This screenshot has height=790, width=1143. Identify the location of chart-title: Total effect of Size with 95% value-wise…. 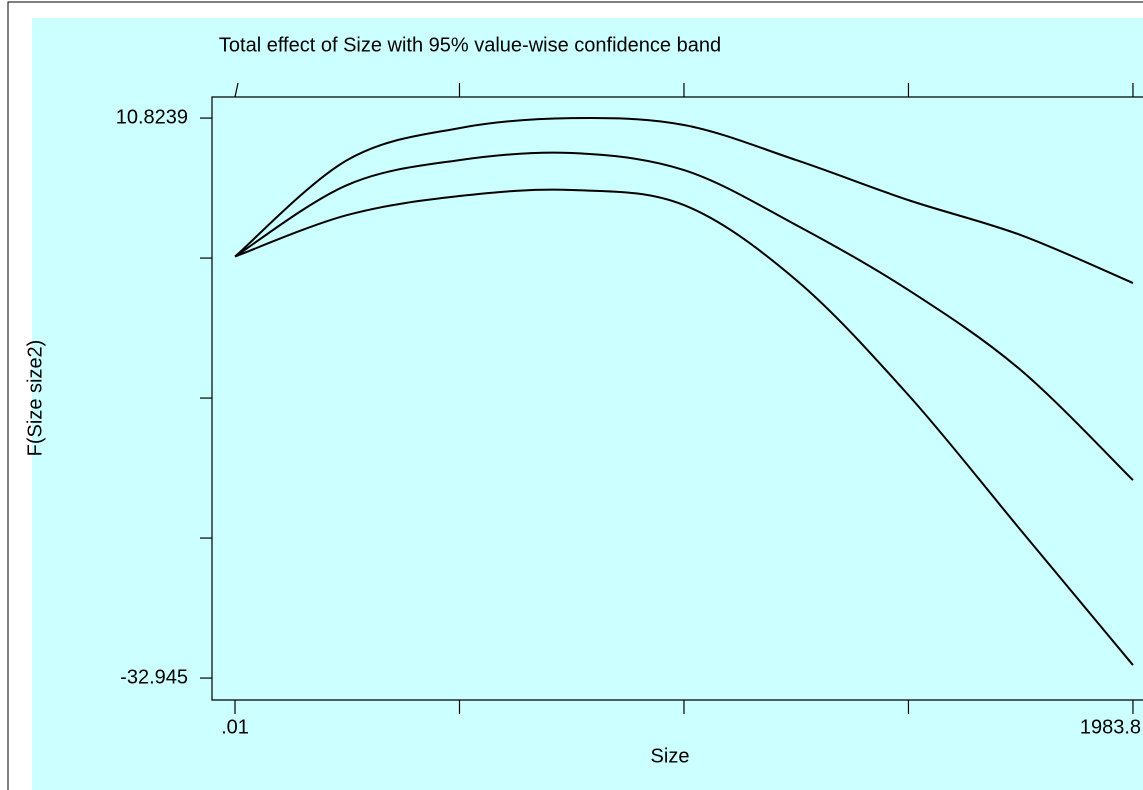
(470, 45).